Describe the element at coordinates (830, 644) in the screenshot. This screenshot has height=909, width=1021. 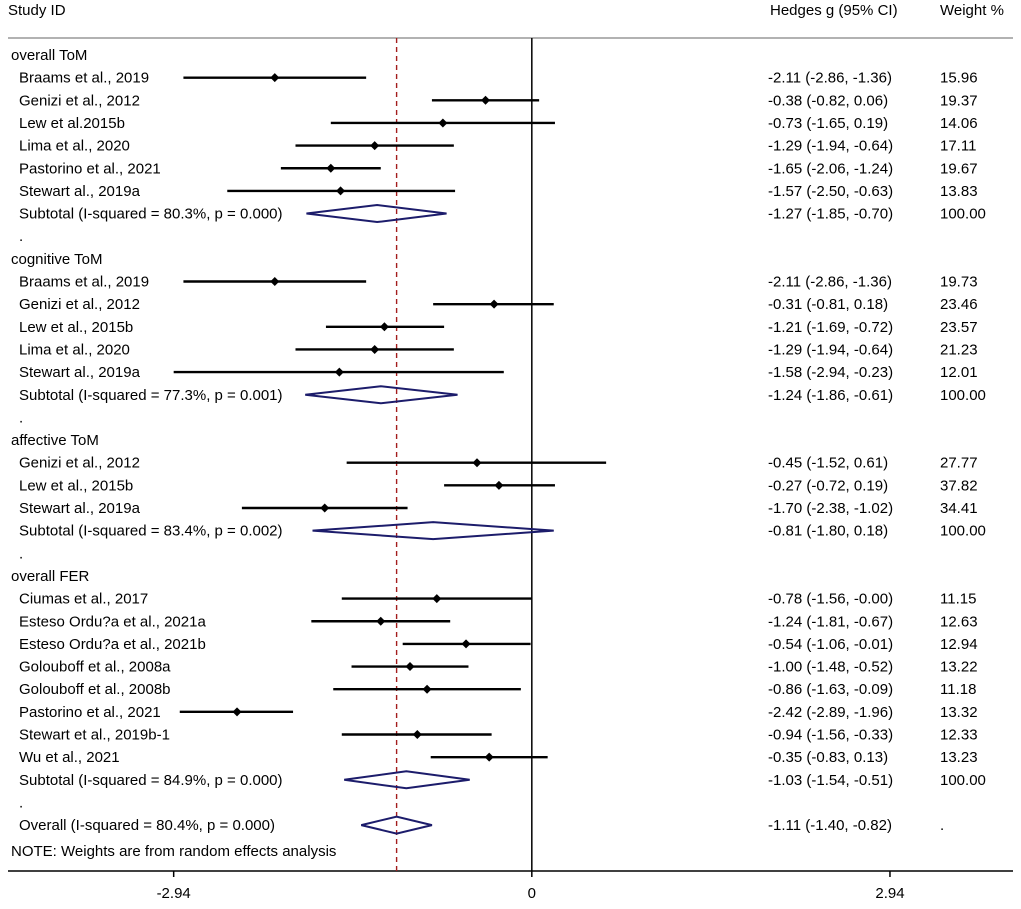
I see `row-ci-value: -0.54 (-1.06, -0.01)` at that location.